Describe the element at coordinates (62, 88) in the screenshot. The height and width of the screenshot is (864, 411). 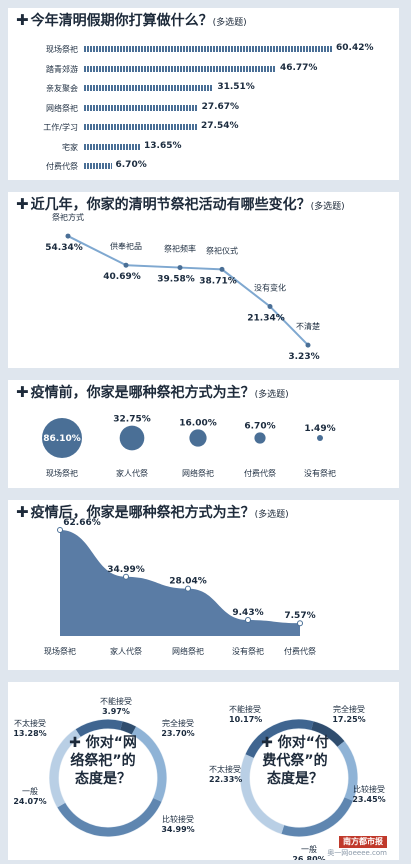
I see `bar-category-label: 亲友聚会` at that location.